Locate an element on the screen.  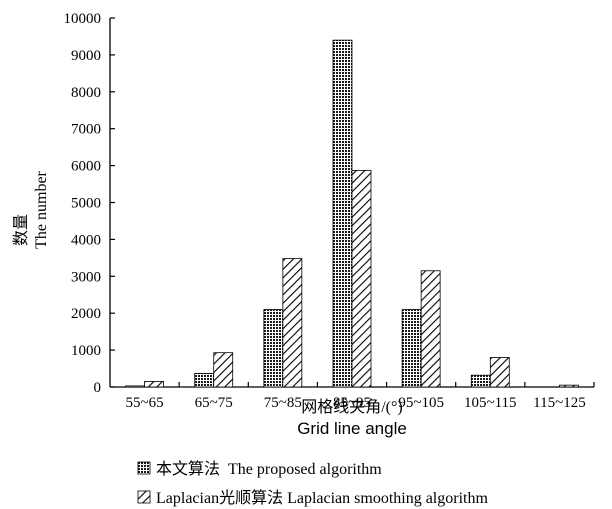
x-tick-label: 65~75 is located at coordinates (214, 403).